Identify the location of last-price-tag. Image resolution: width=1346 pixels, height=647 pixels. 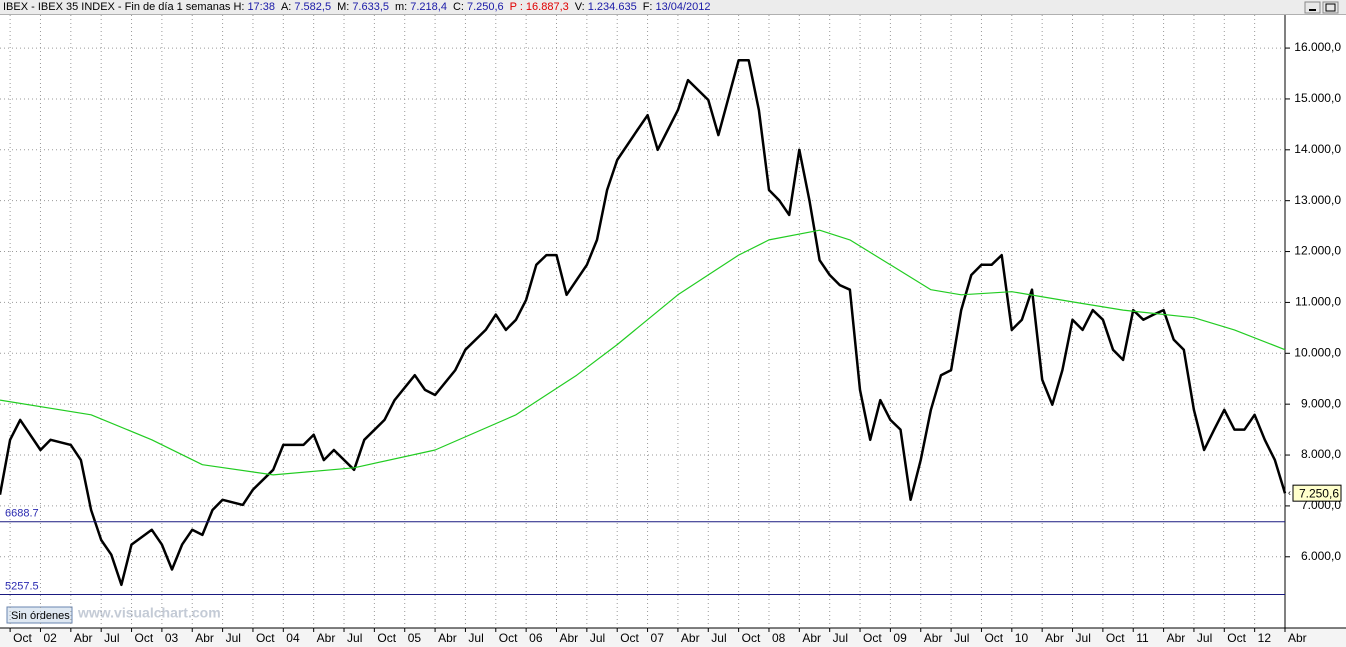
(1317, 493).